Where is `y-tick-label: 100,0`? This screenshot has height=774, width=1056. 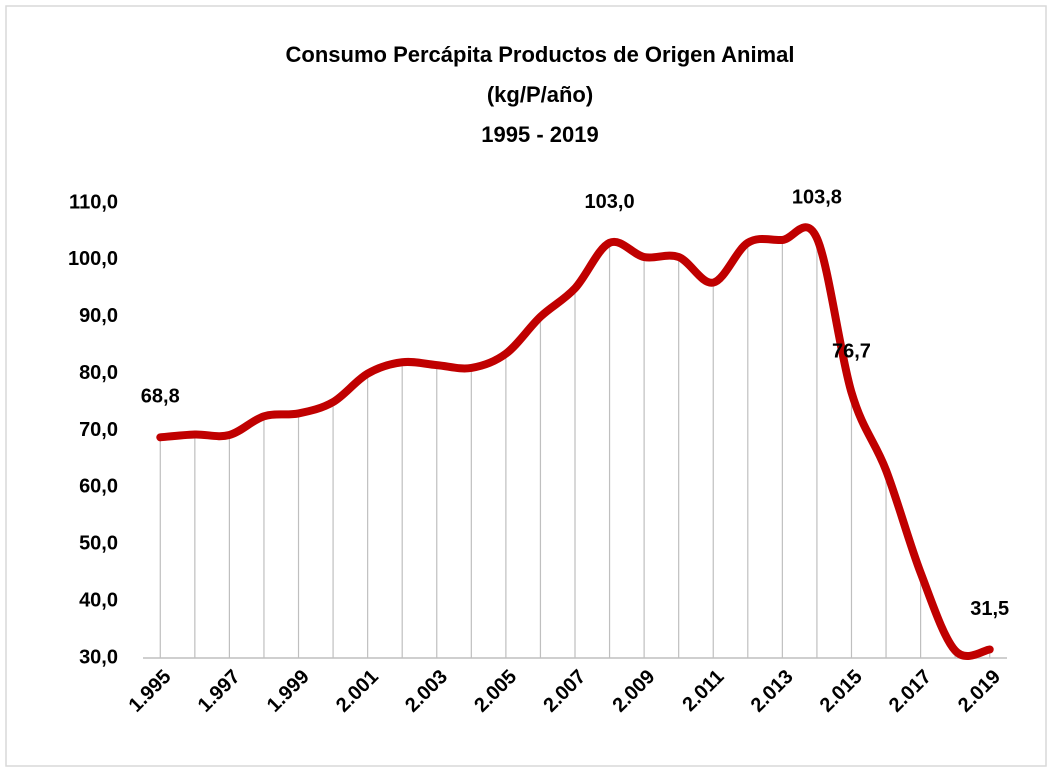 y-tick-label: 100,0 is located at coordinates (93, 259).